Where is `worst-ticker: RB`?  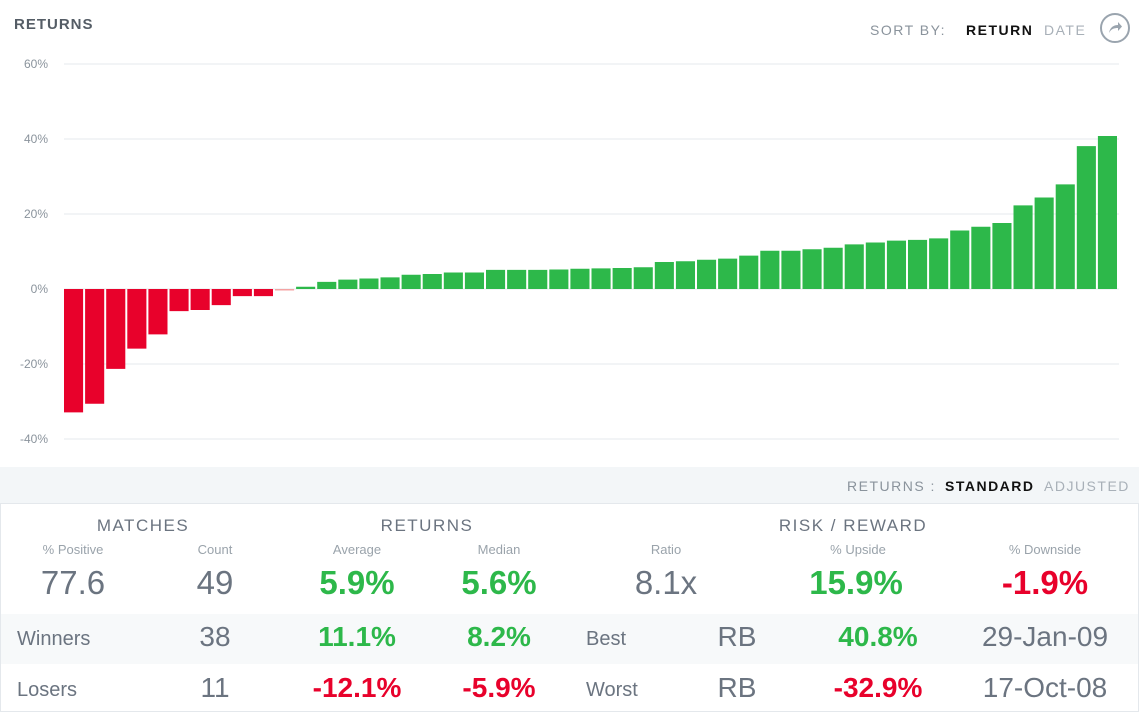
worst-ticker: RB is located at coordinates (737, 687).